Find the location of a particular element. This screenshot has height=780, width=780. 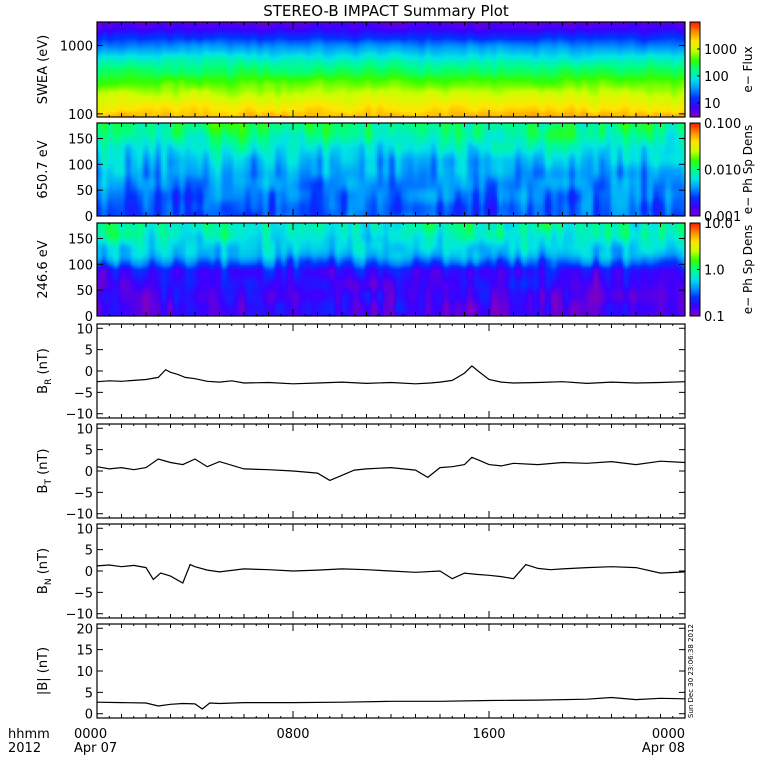

panel-bt: −10 −5 0 5 10 BT (nT) is located at coordinates (361, 472).